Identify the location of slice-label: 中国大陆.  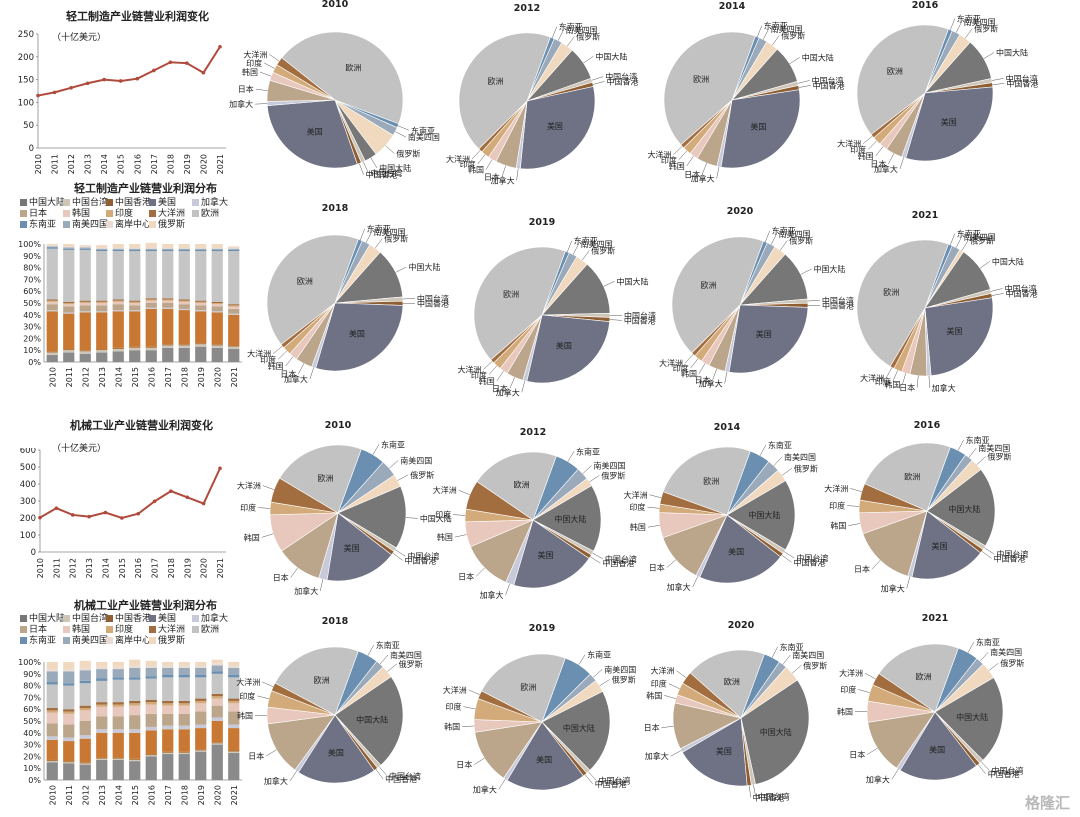
(1012, 53).